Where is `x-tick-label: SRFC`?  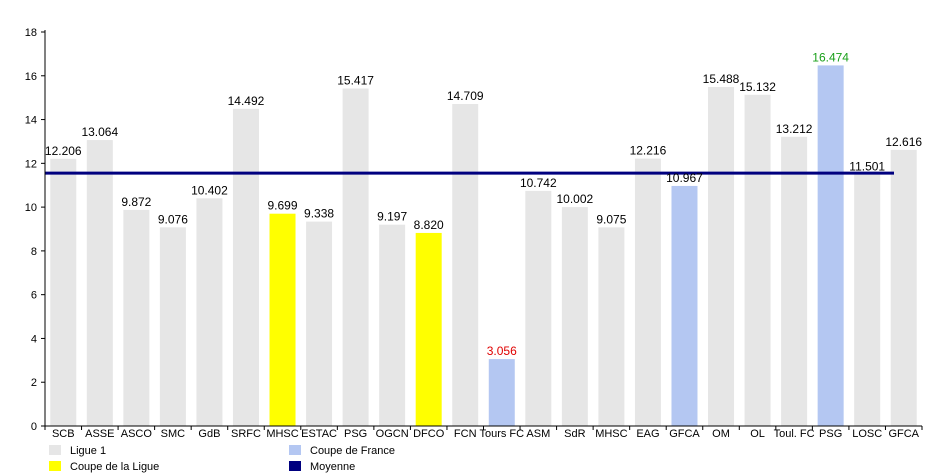
x-tick-label: SRFC is located at coordinates (246, 434).